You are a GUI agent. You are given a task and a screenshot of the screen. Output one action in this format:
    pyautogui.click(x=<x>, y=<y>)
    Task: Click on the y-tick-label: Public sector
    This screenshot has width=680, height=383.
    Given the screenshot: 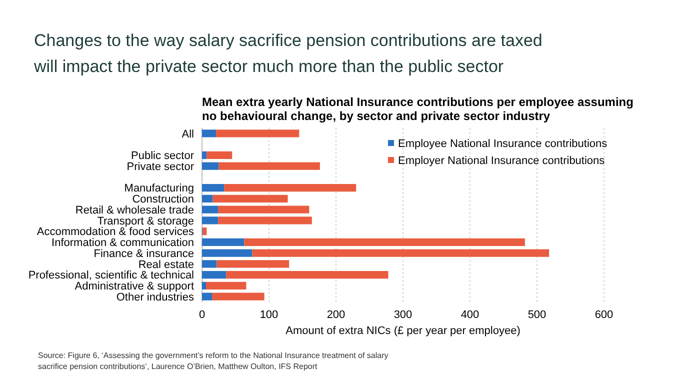 What is the action you would take?
    pyautogui.click(x=162, y=156)
    